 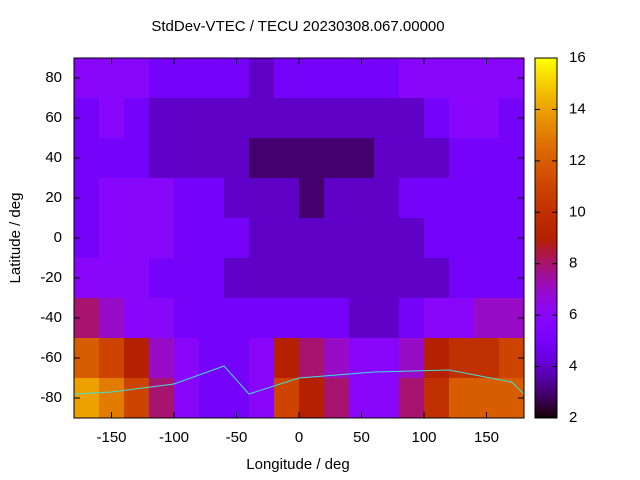 I want to click on y-tick-label: -20, so click(x=51, y=277).